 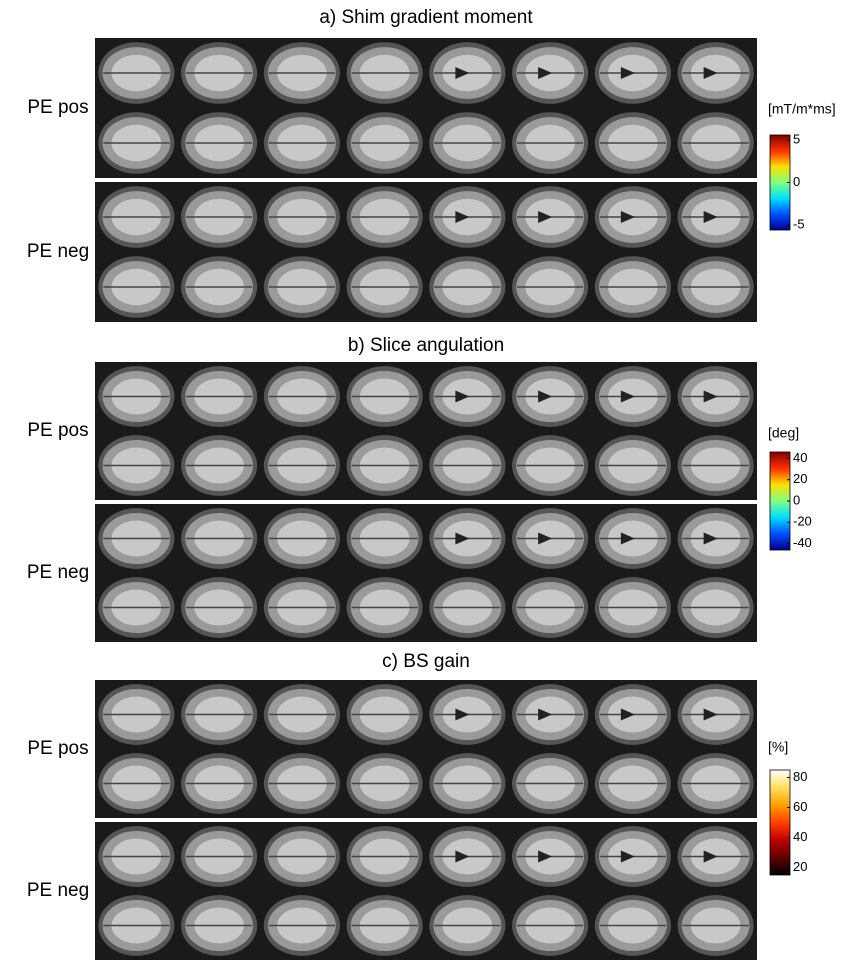 What do you see at coordinates (796, 139) in the screenshot?
I see `colorbar-tick-label: 5` at bounding box center [796, 139].